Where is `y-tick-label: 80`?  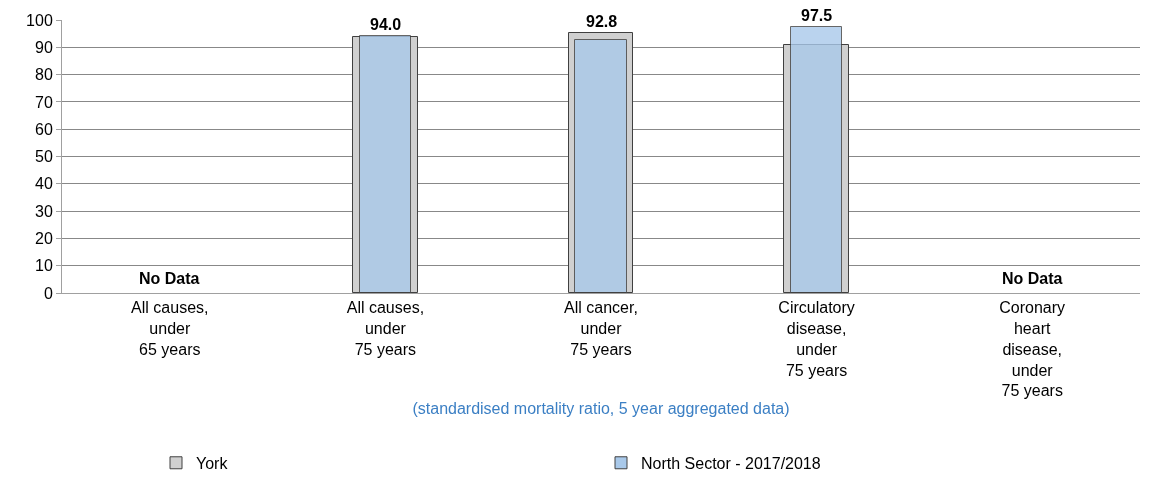 y-tick-label: 80 is located at coordinates (44, 75).